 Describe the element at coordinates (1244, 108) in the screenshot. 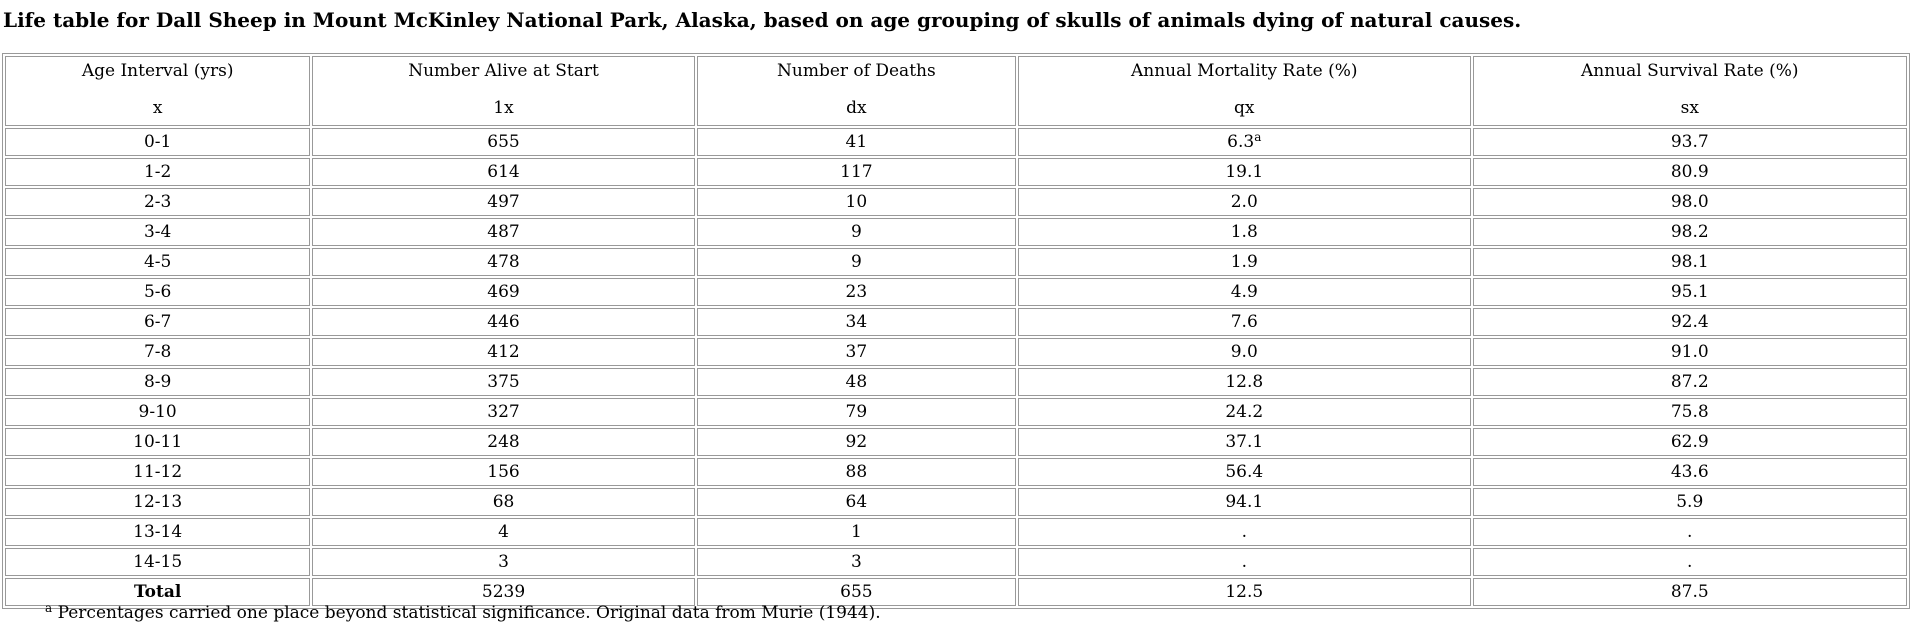

I see `header-symbol: qx` at that location.